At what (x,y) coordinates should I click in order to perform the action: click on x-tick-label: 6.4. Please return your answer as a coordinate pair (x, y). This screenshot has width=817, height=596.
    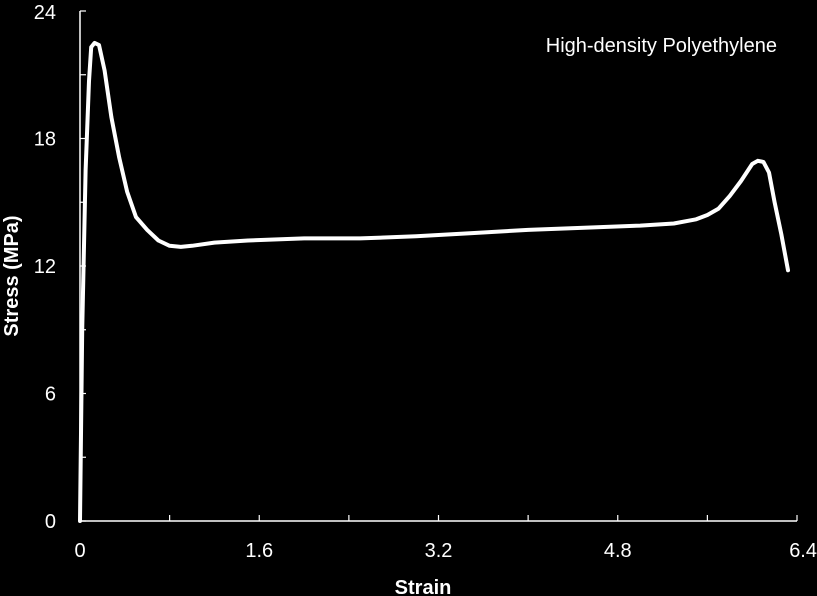
    Looking at the image, I should click on (803, 551).